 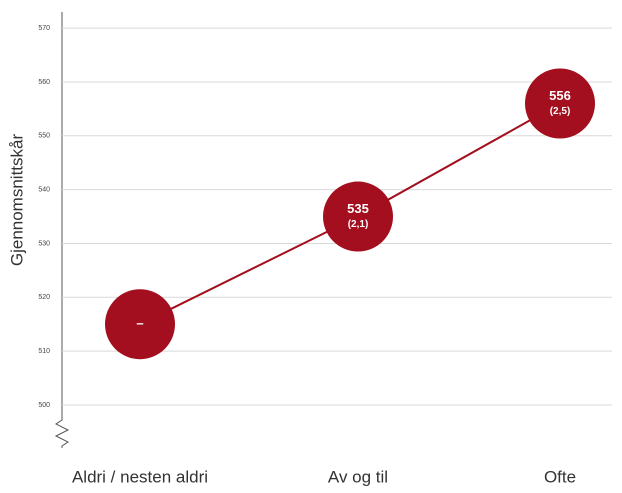 What do you see at coordinates (358, 208) in the screenshot?
I see `value-label: 535` at bounding box center [358, 208].